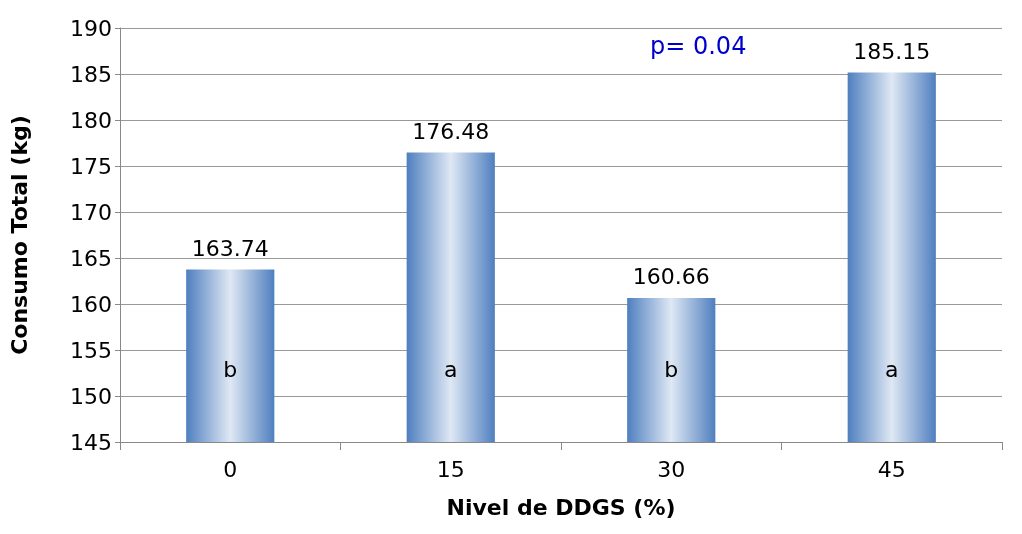 This screenshot has width=1022, height=534. I want to click on data-label: 163.74, so click(230, 249).